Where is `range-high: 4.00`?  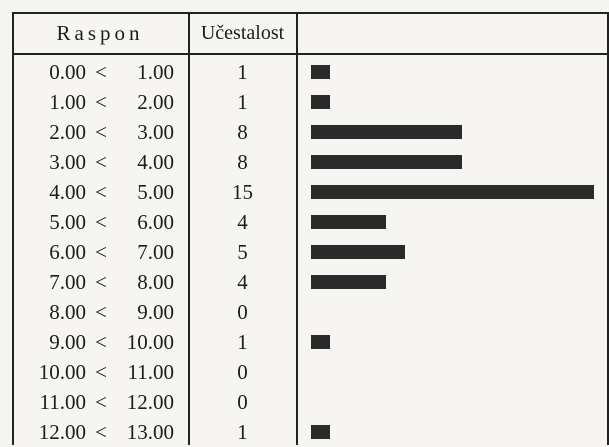 range-high: 4.00 is located at coordinates (155, 161).